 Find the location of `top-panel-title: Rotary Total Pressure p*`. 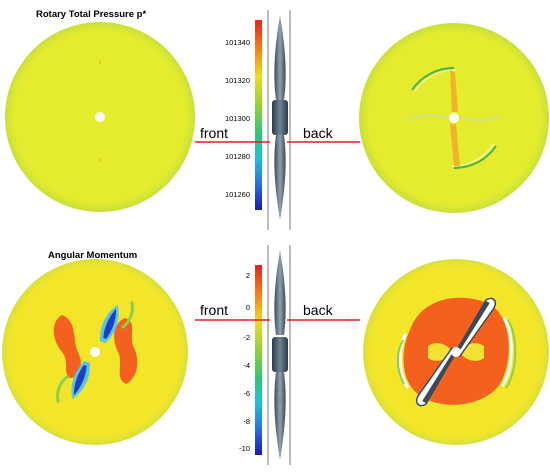

top-panel-title: Rotary Total Pressure p* is located at coordinates (91, 14).